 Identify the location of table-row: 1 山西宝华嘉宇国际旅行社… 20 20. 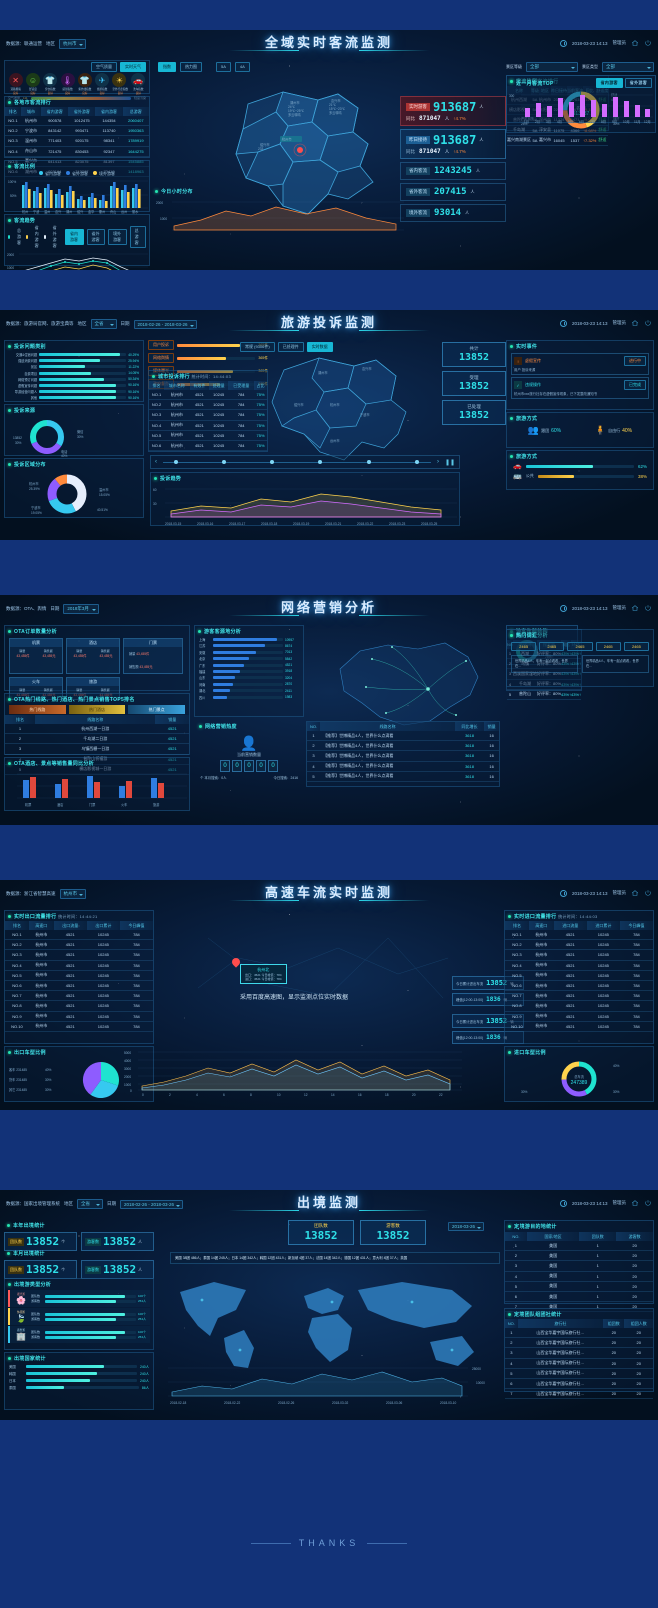
(579, 1333).